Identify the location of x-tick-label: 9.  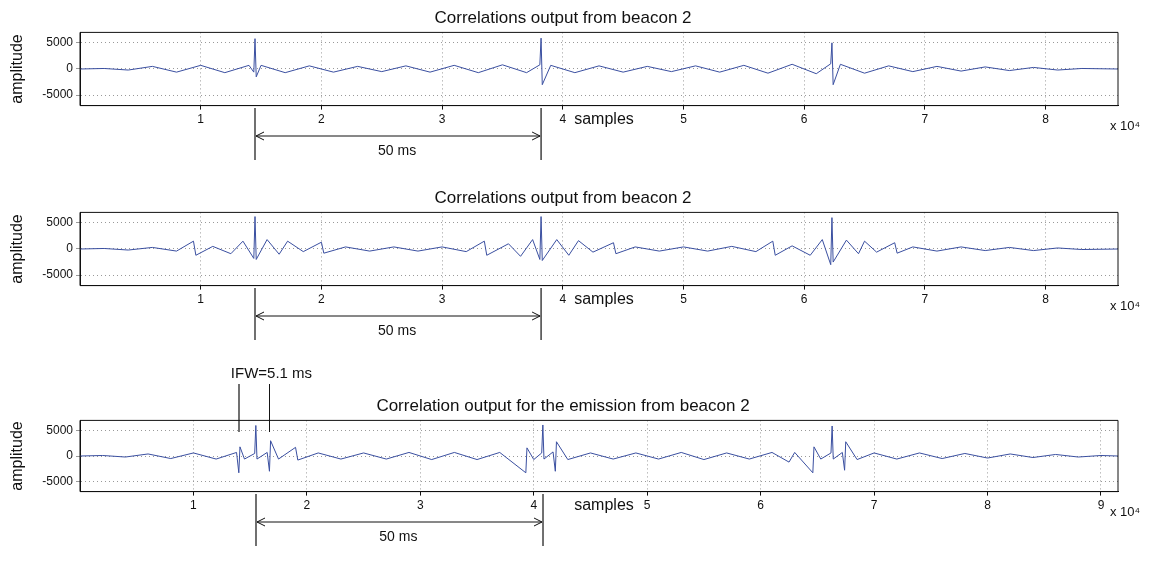
(1101, 505).